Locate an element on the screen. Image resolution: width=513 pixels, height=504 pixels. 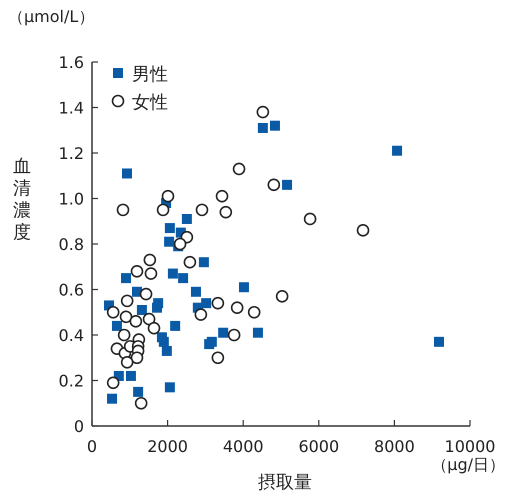
legend-label: 男性 is located at coordinates (150, 74).